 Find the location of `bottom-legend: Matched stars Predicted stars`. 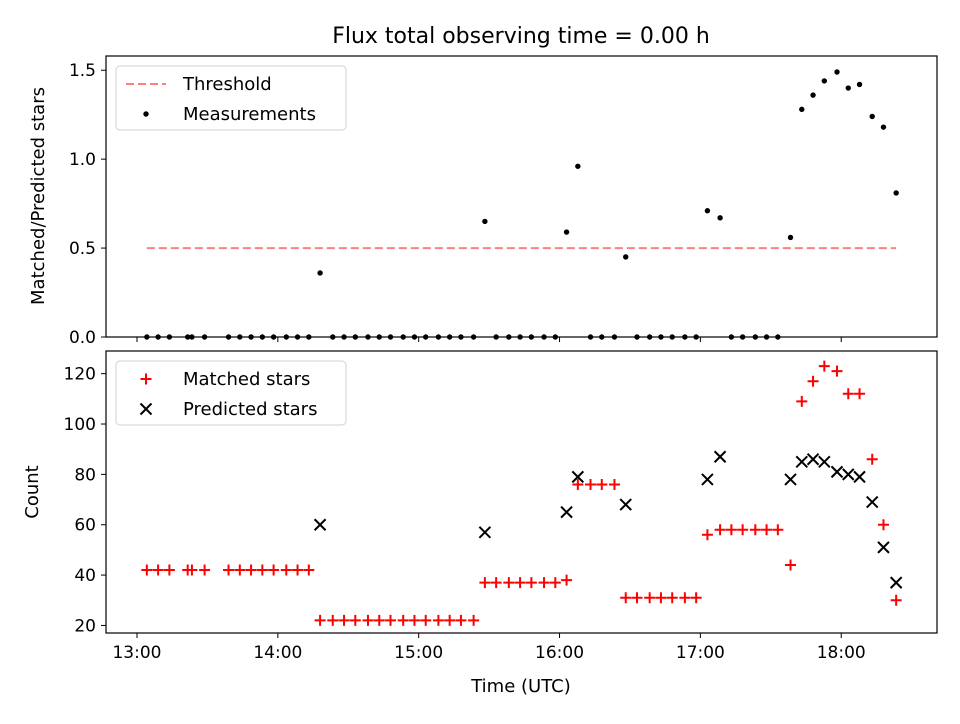

bottom-legend: Matched stars Predicted stars is located at coordinates (231, 393).